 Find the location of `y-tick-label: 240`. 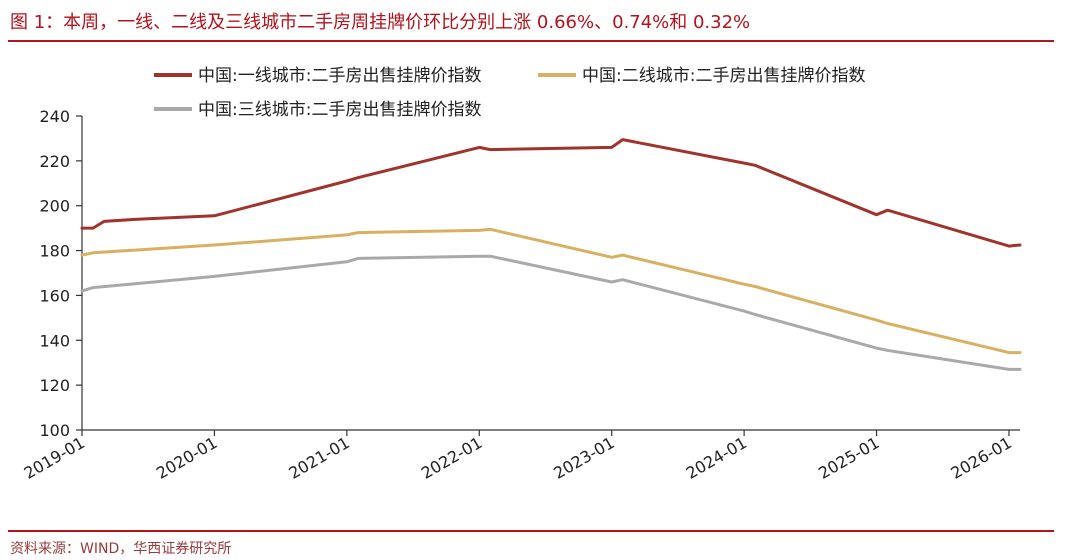

y-tick-label: 240 is located at coordinates (54, 116).